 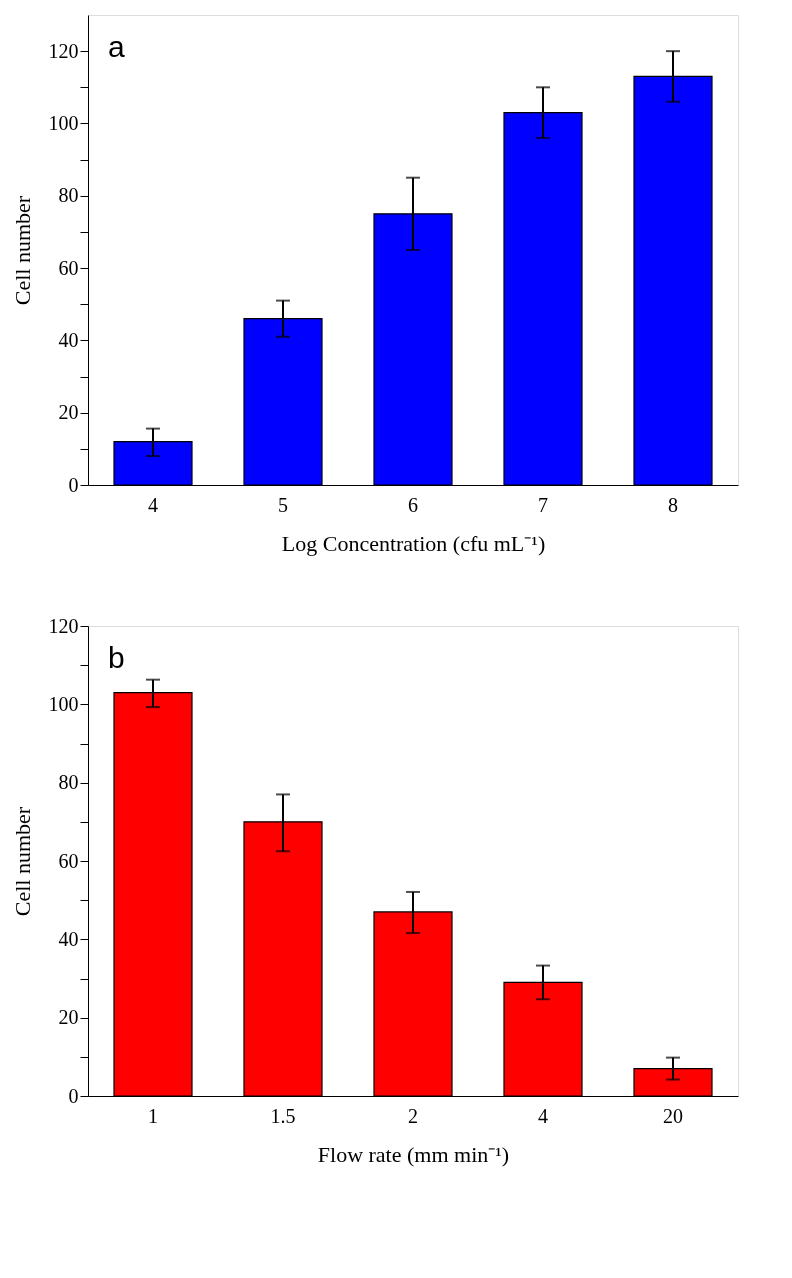 What do you see at coordinates (413, 1154) in the screenshot?
I see `x-axis-title: Flow rate (mm min⁻¹)` at bounding box center [413, 1154].